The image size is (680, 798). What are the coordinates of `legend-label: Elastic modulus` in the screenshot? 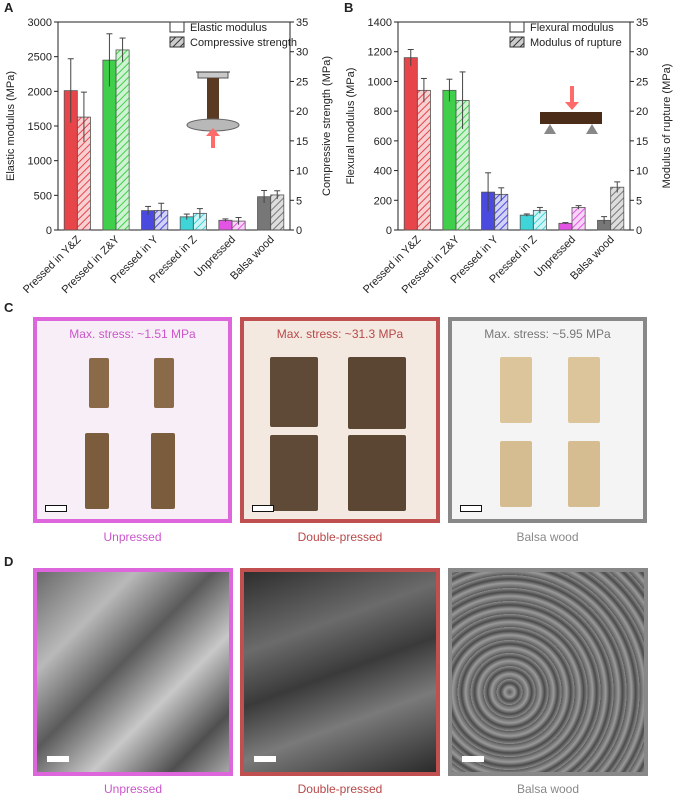 It's located at (229, 28).